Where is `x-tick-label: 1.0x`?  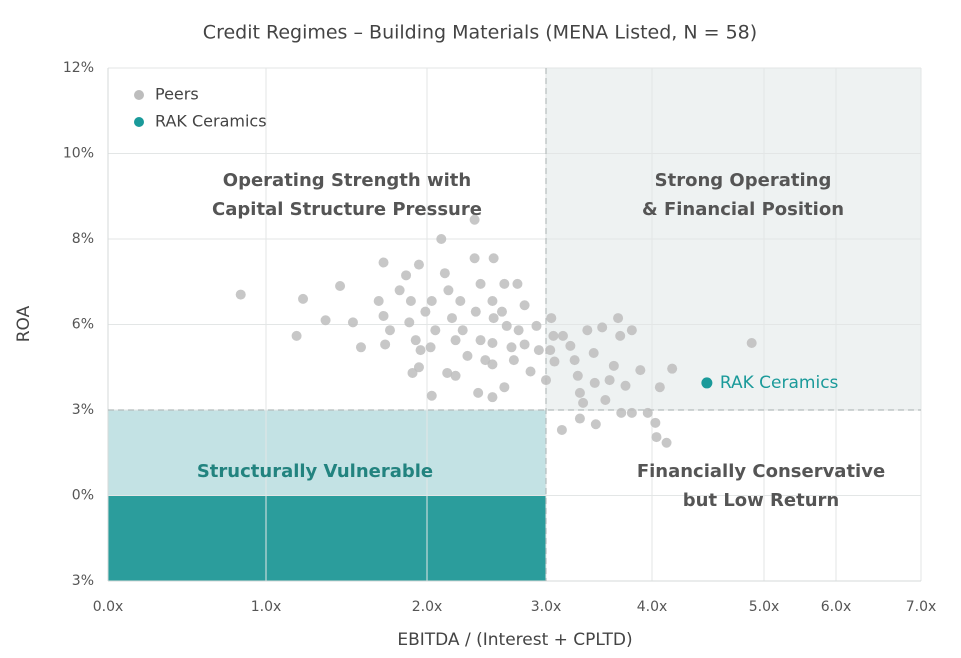
x-tick-label: 1.0x is located at coordinates (266, 607).